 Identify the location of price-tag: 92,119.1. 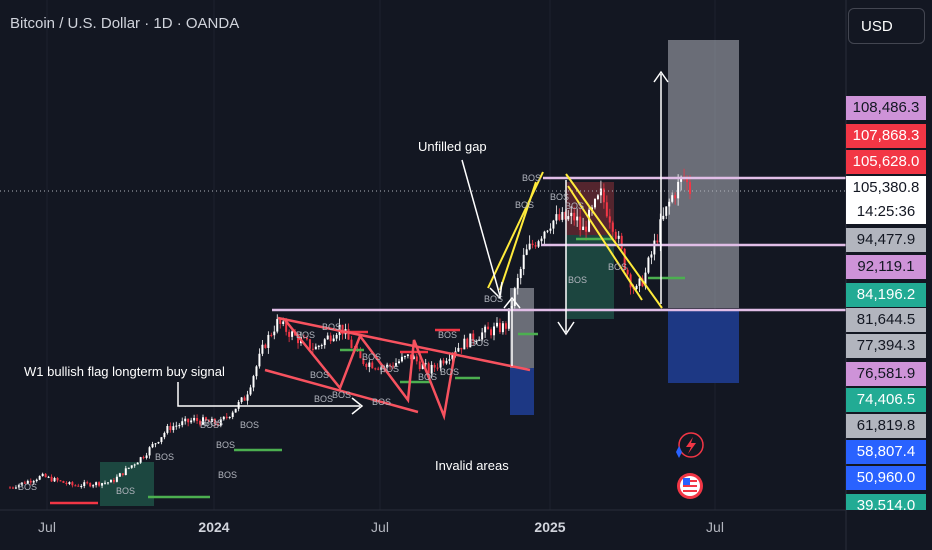
(886, 267).